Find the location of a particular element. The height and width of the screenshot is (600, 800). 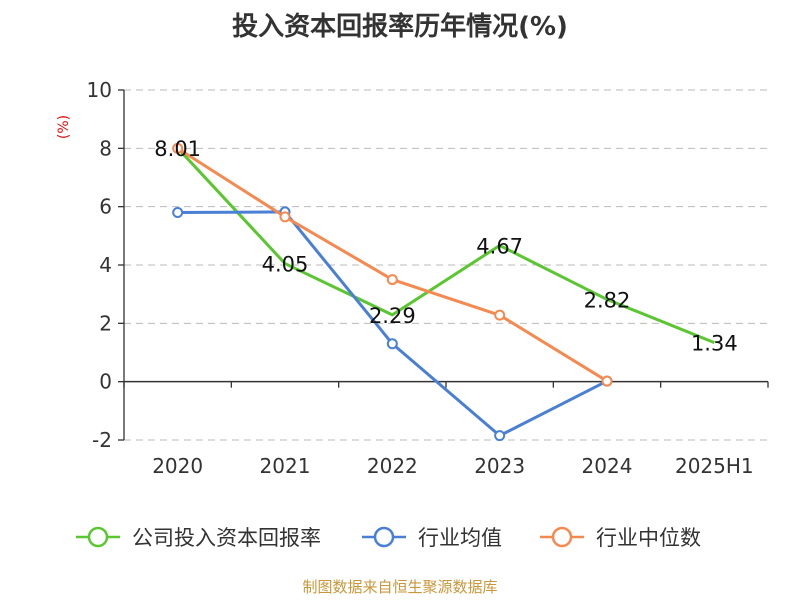

data-label: 1.34 is located at coordinates (714, 344).